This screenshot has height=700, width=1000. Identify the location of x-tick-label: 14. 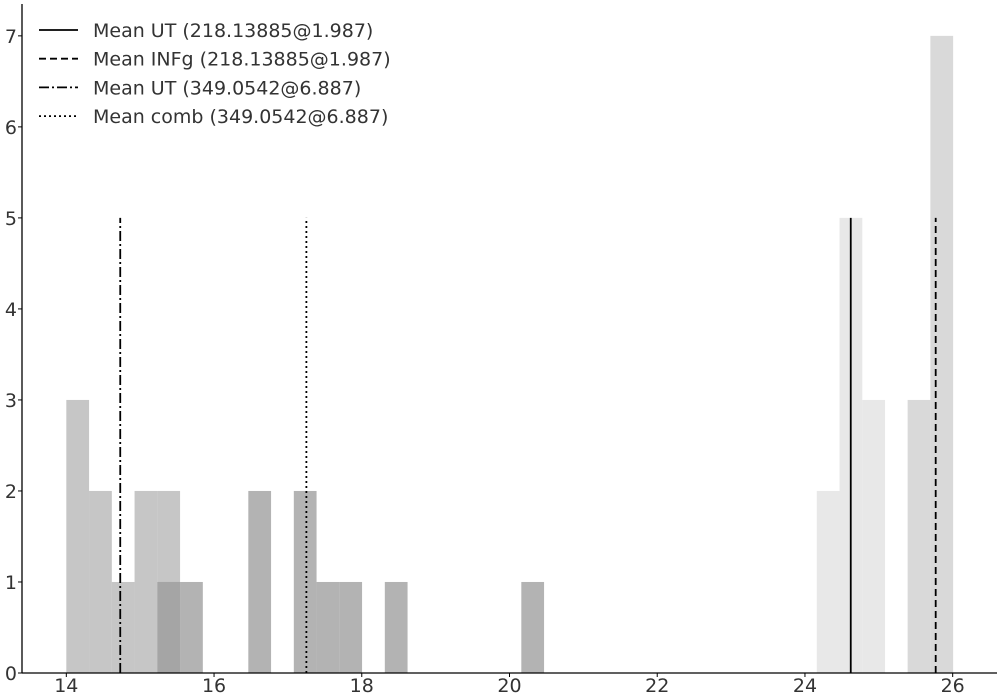
(66, 686).